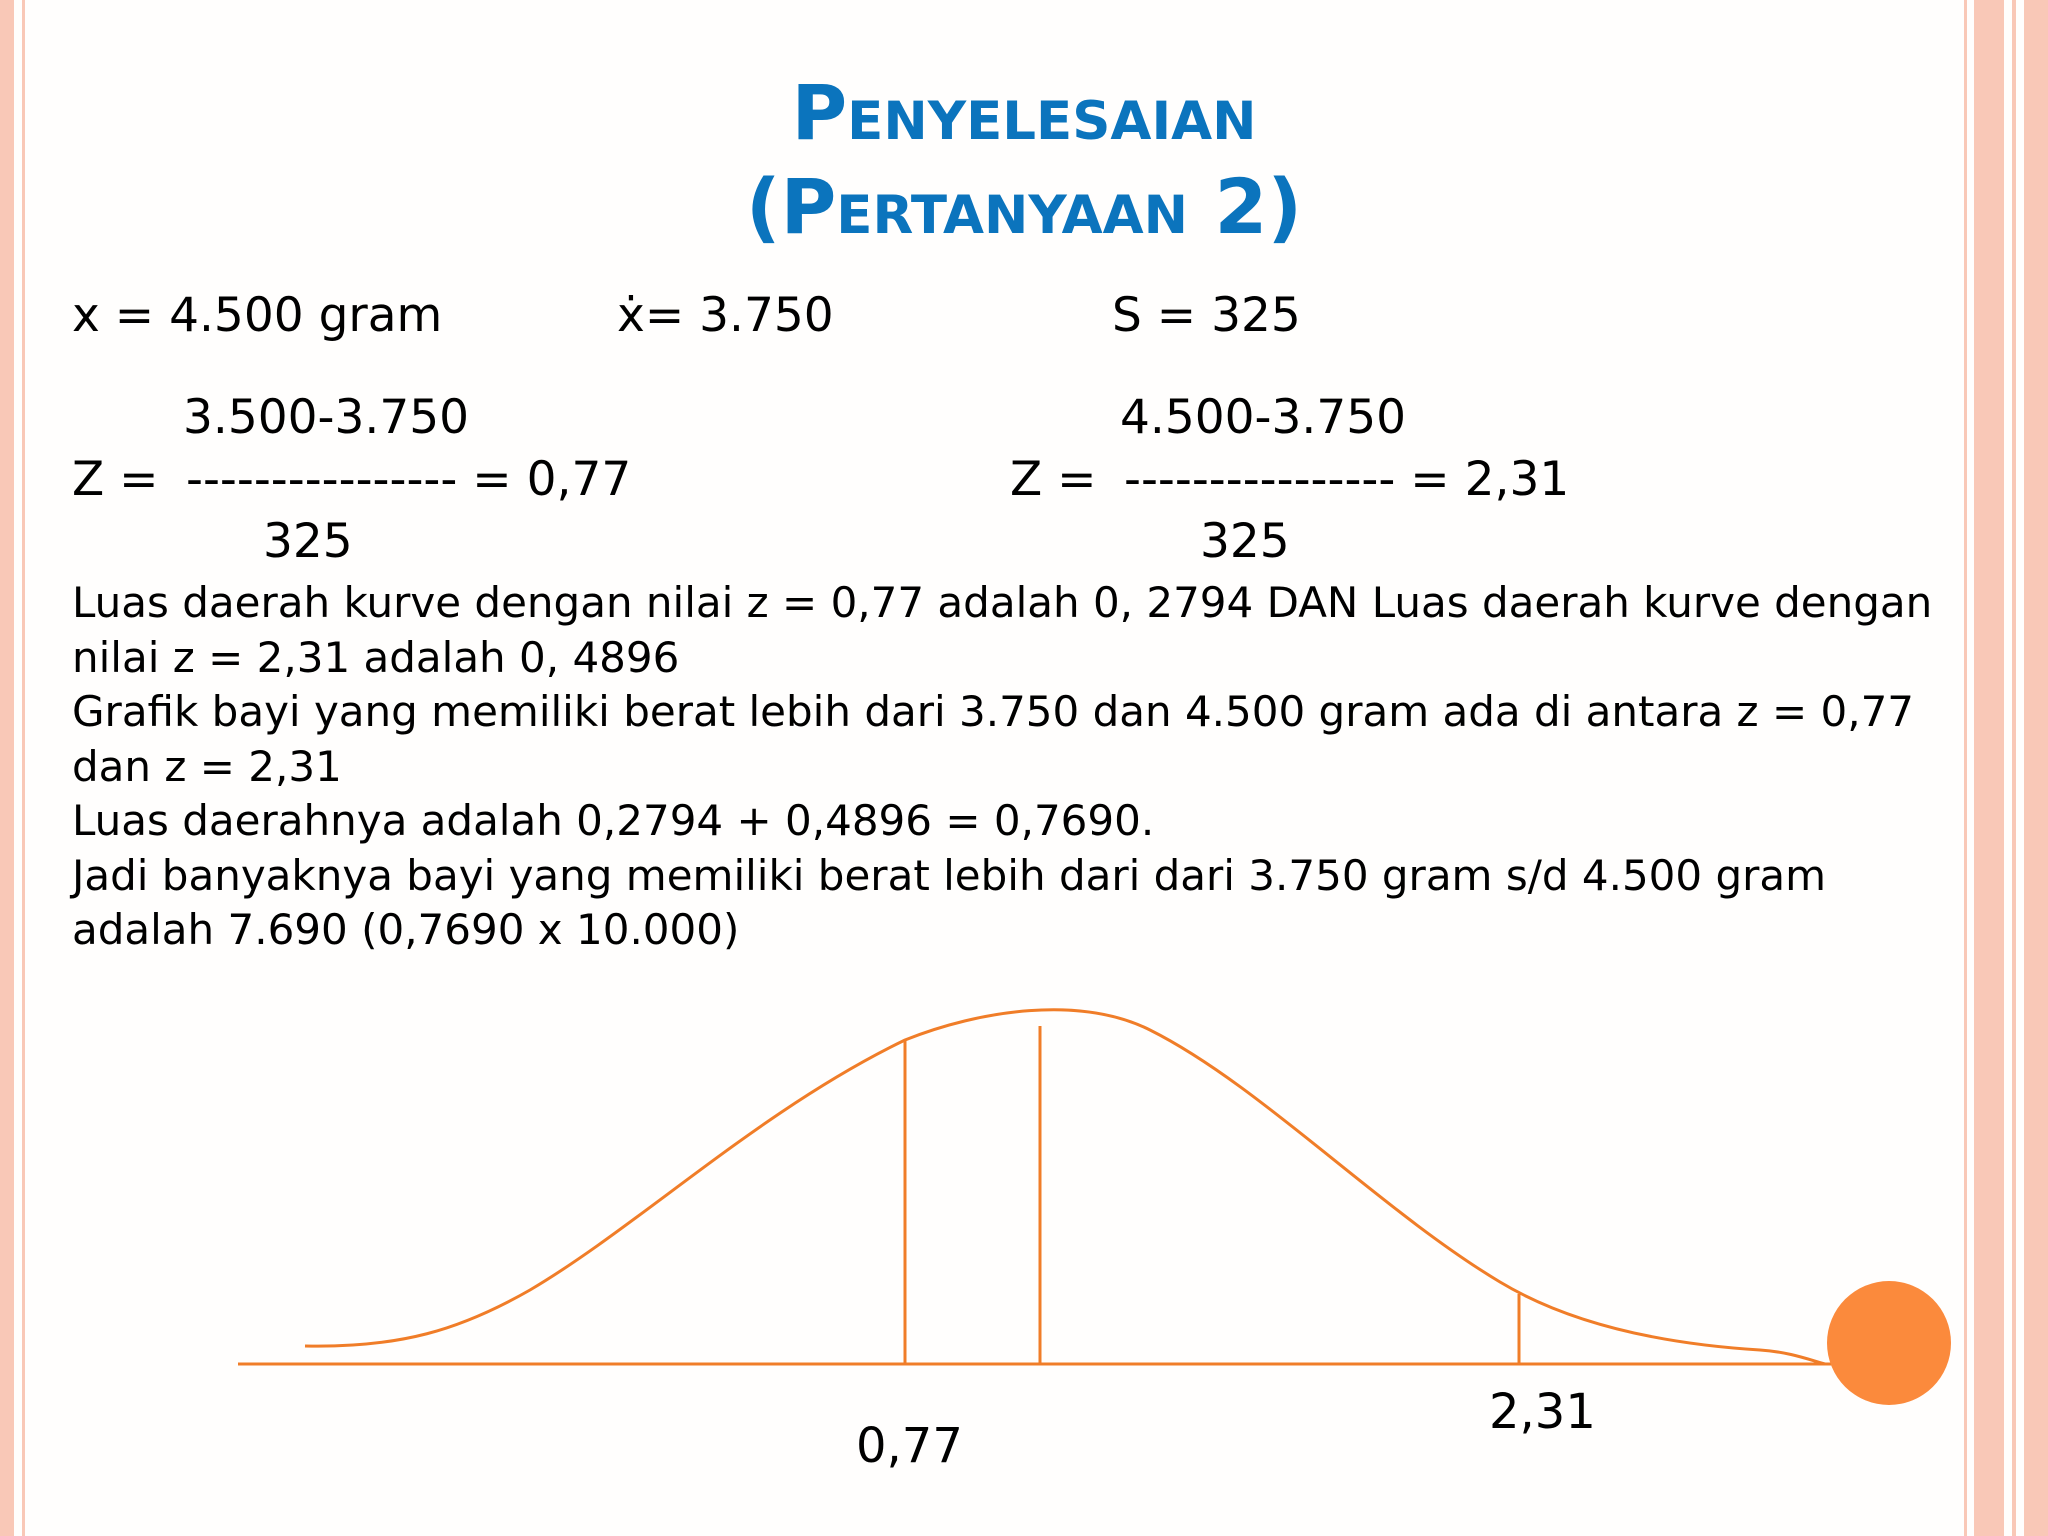 The width and height of the screenshot is (2048, 1536). Describe the element at coordinates (725, 315) in the screenshot. I see `given-mean: ẋ= 3.750` at that location.